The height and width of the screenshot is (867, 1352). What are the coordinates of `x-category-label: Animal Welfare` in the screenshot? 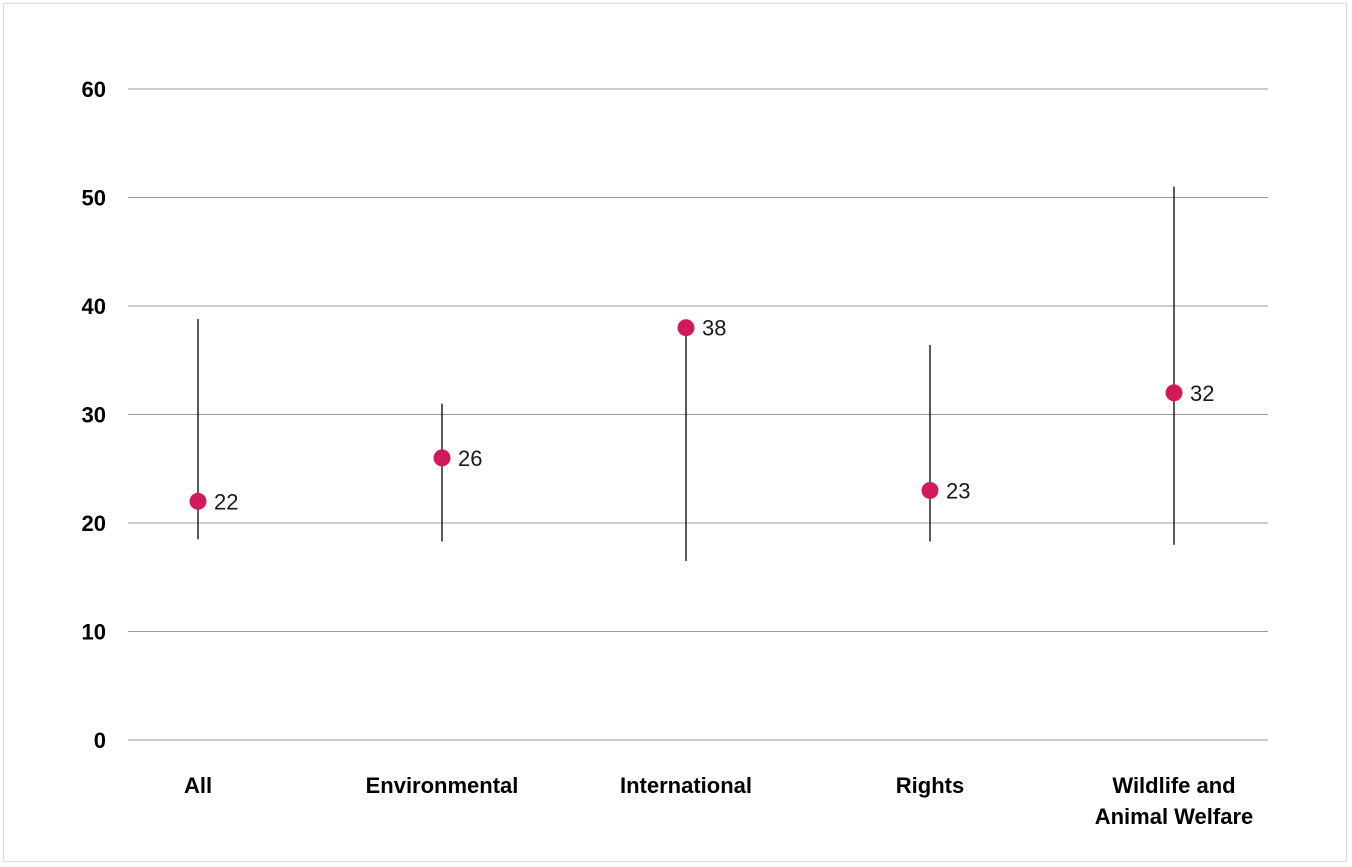 It's located at (1174, 816).